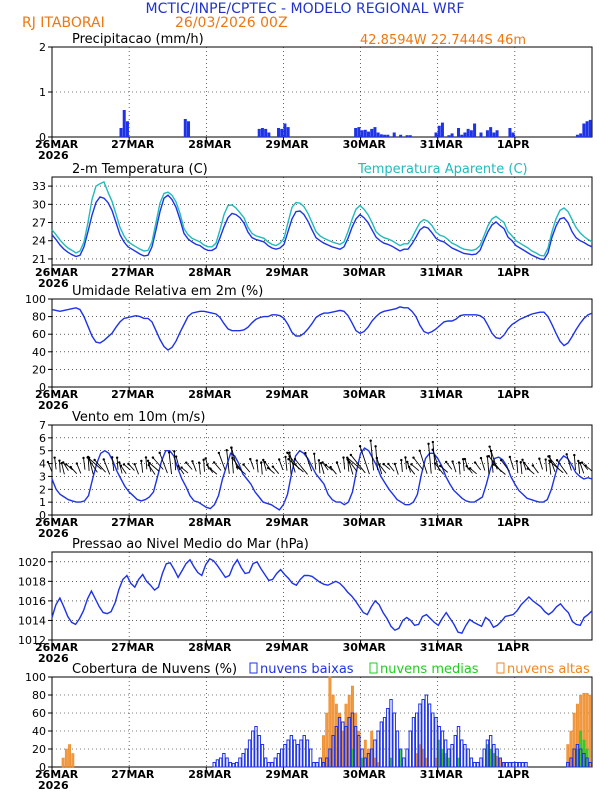 The width and height of the screenshot is (612, 792). I want to click on x-tick-label: 27MAR, so click(133, 647).